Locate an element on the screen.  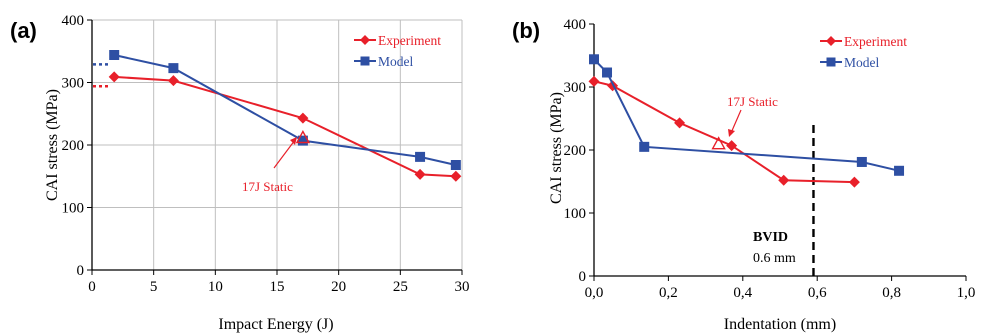
panel-b-extras is located at coordinates (718, 143).